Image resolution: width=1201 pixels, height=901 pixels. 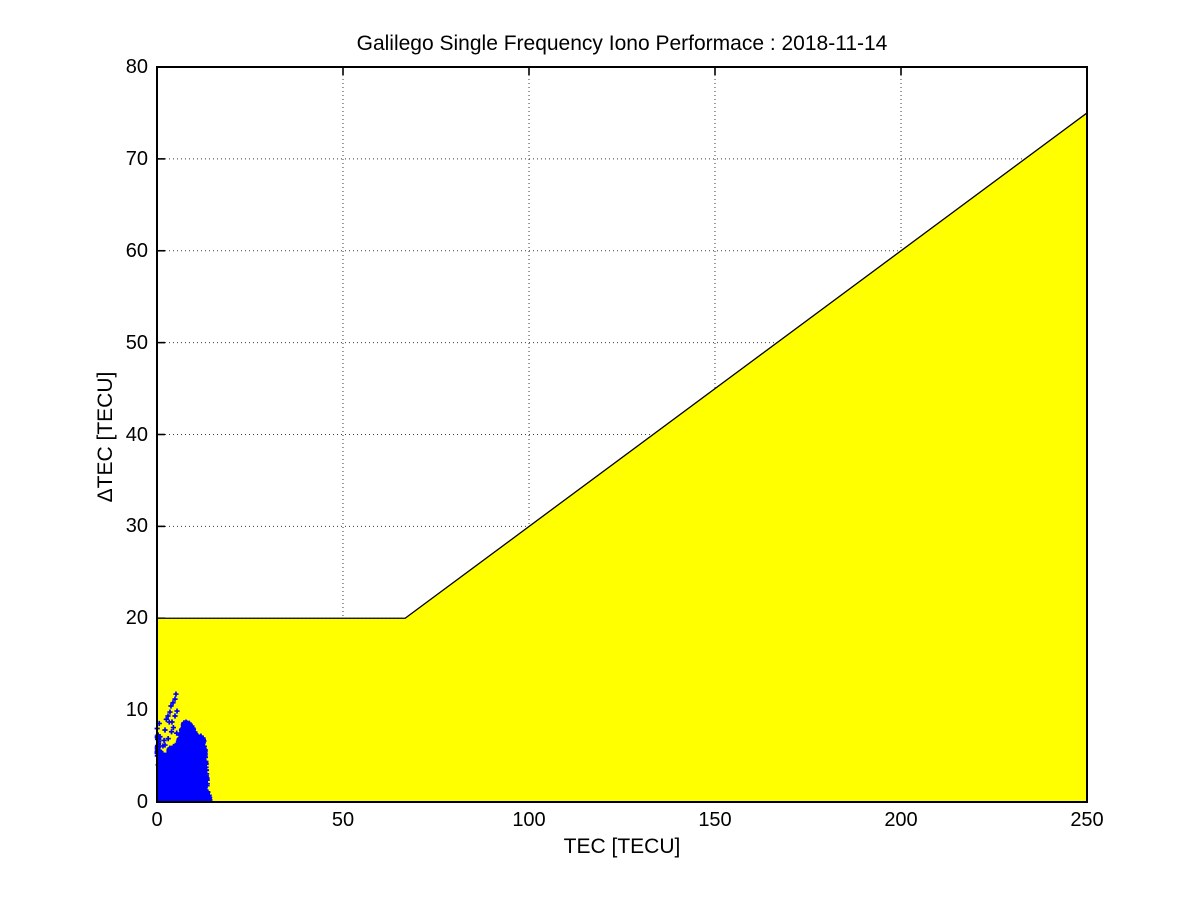 I want to click on y-tick-label: 30, so click(x=136, y=526).